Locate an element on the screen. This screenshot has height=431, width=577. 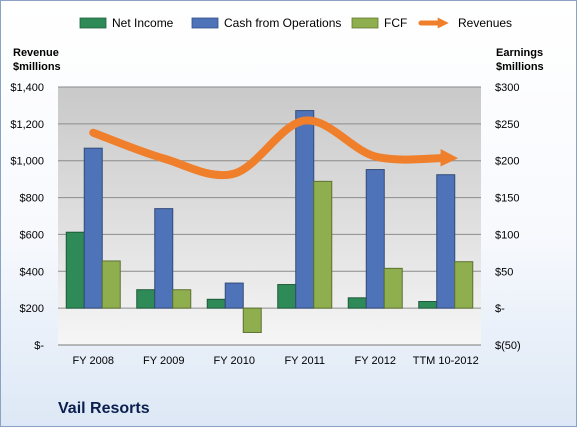
x-tick-label: FY 2010 is located at coordinates (234, 361).